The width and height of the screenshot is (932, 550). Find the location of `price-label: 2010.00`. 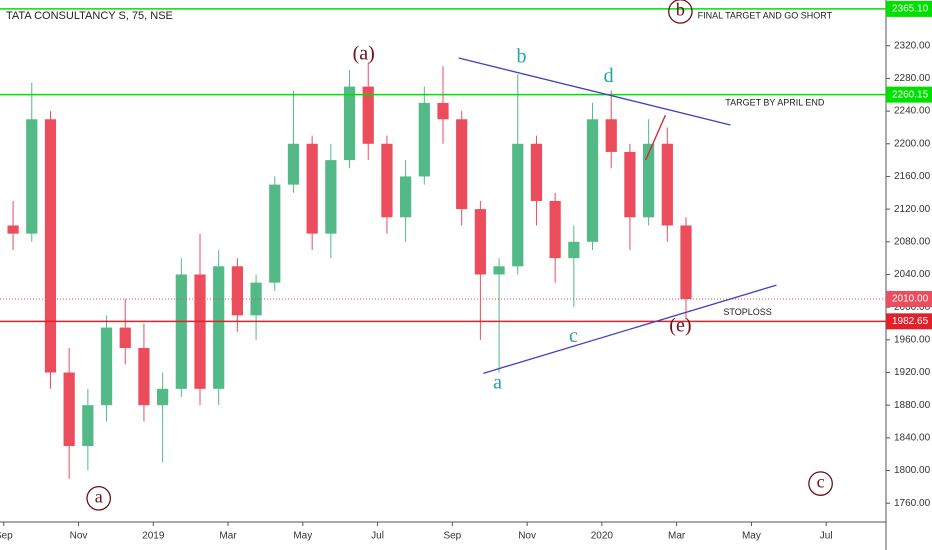

price-label: 2010.00 is located at coordinates (910, 299).